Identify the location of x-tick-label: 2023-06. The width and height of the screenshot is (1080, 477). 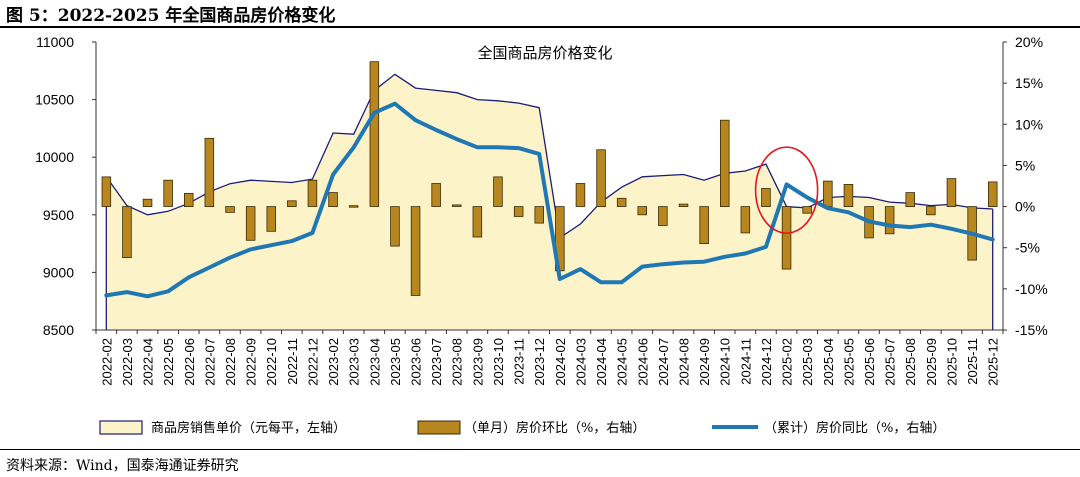
(416, 362).